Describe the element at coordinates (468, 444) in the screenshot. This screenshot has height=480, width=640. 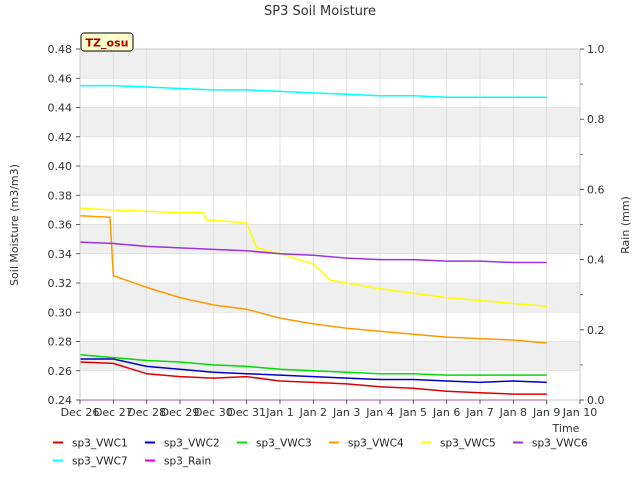
I see `legend-label: sp3_VWC5` at that location.